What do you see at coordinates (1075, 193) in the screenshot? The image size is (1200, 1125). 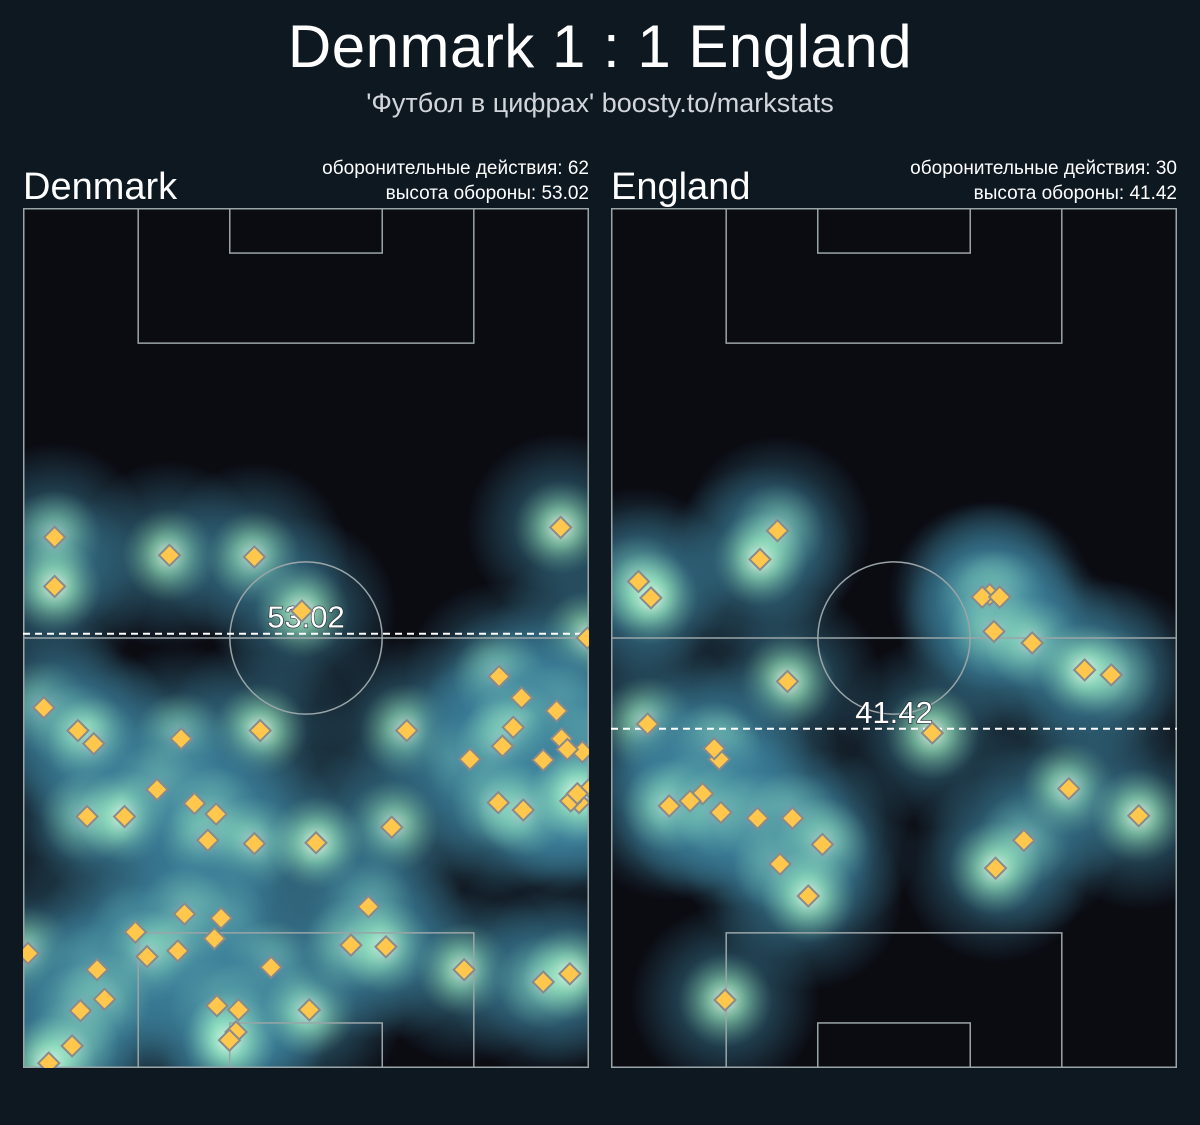 I see `defense-height-england: высота обороны: 41.42` at bounding box center [1075, 193].